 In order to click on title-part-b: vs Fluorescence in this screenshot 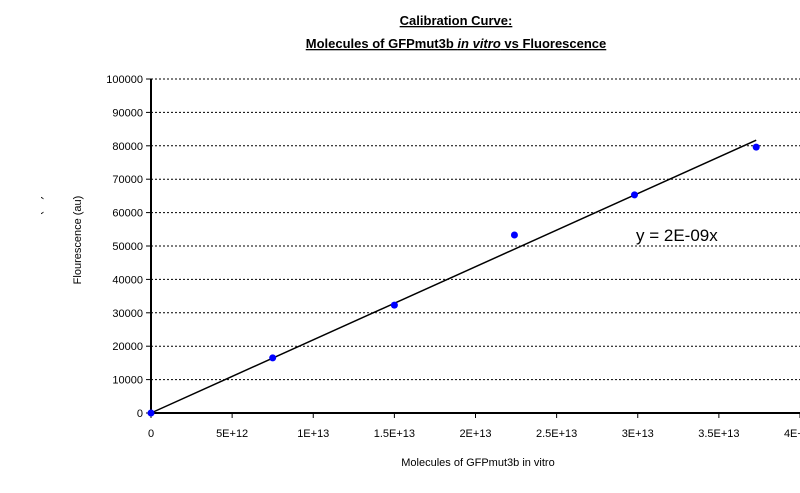, I will do `click(554, 43)`.